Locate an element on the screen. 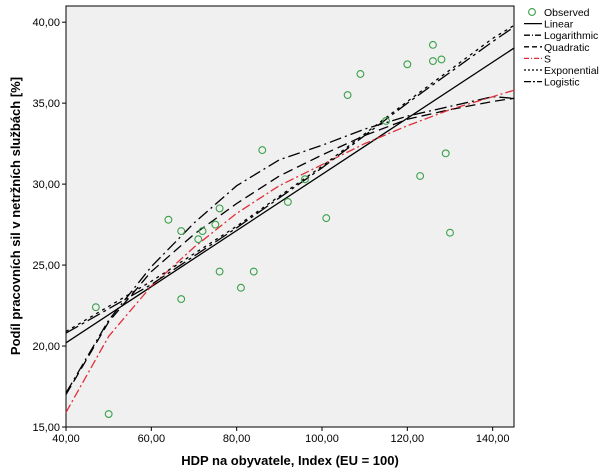 This screenshot has height=472, width=608. x-tick-label: 40,00 is located at coordinates (66, 439).